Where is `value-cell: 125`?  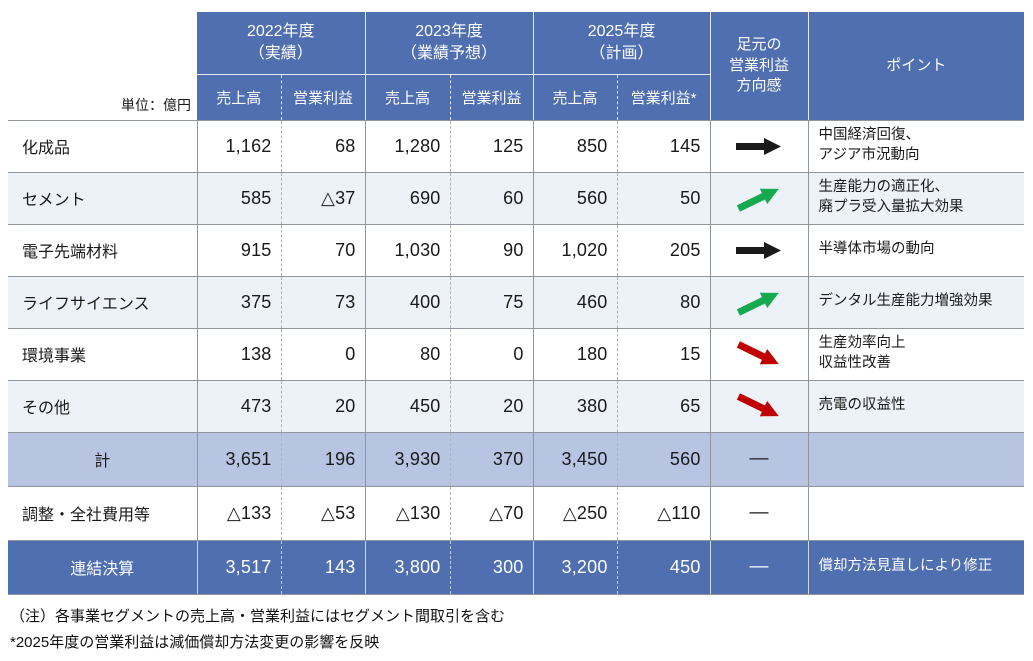 value-cell: 125 is located at coordinates (491, 146).